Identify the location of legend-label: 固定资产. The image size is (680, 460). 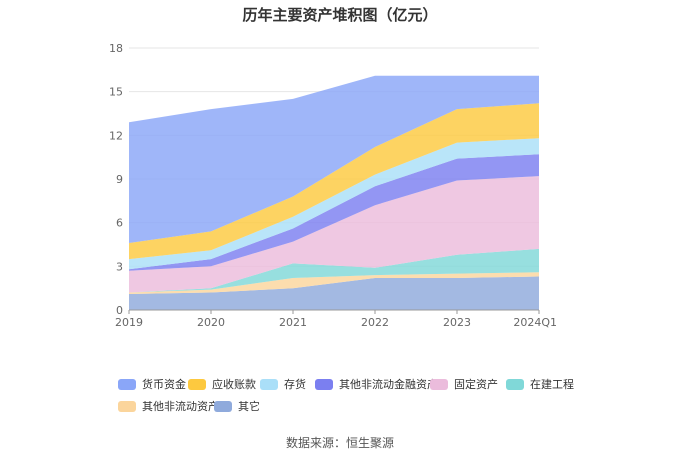
(476, 384).